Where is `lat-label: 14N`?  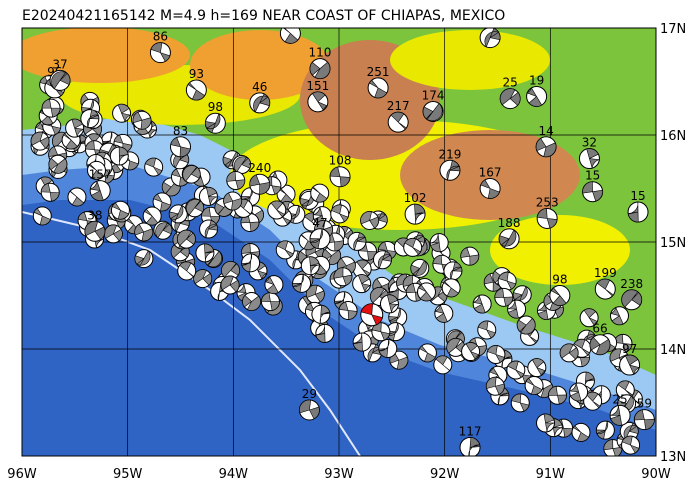 lat-label: 14N is located at coordinates (673, 350).